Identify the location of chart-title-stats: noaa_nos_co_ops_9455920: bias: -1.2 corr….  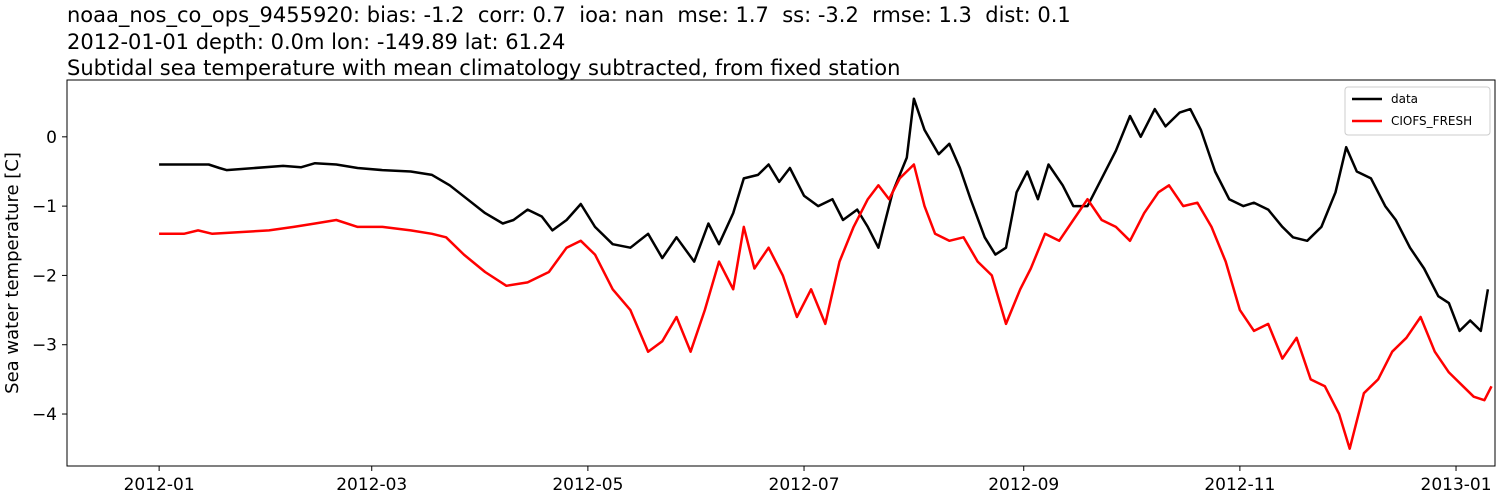
(569, 15).